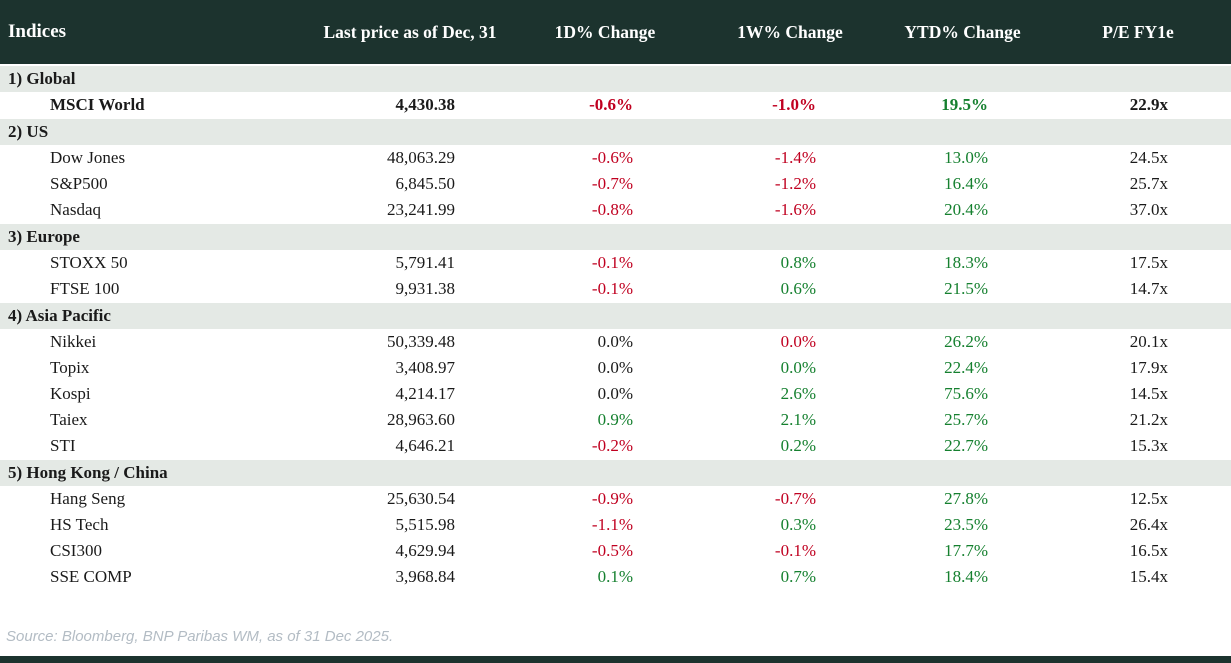  What do you see at coordinates (155, 551) in the screenshot?
I see `index-name: CSI300` at bounding box center [155, 551].